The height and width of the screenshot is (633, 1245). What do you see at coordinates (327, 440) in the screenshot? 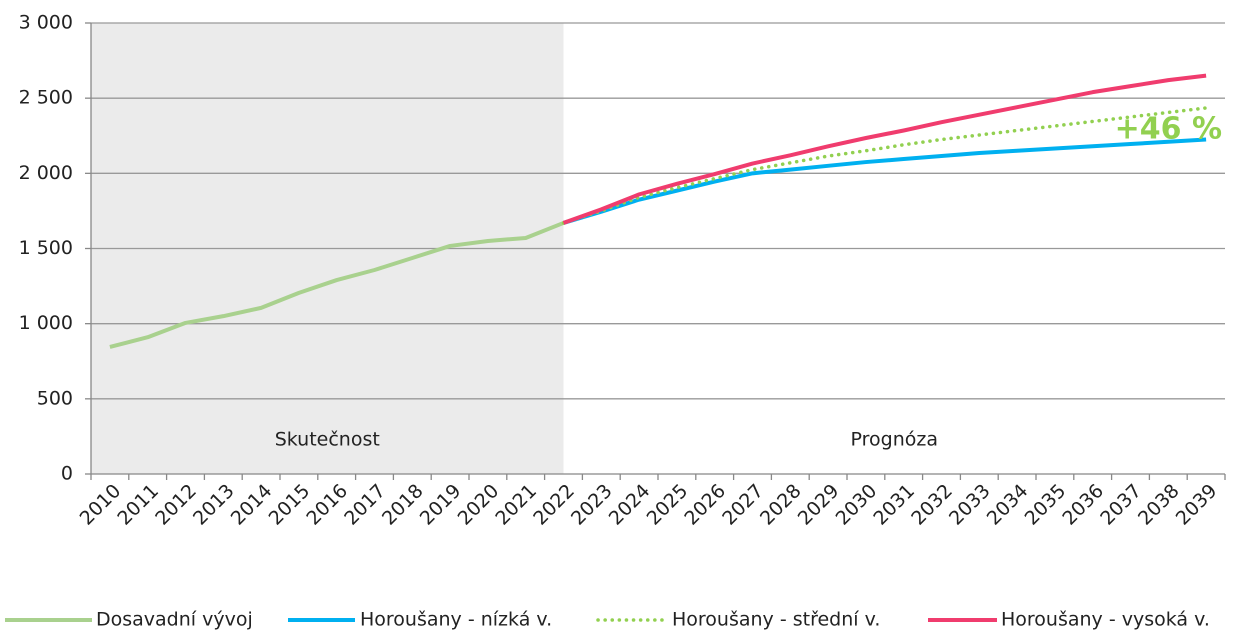
I see `region-label: Skutečnost` at bounding box center [327, 440].